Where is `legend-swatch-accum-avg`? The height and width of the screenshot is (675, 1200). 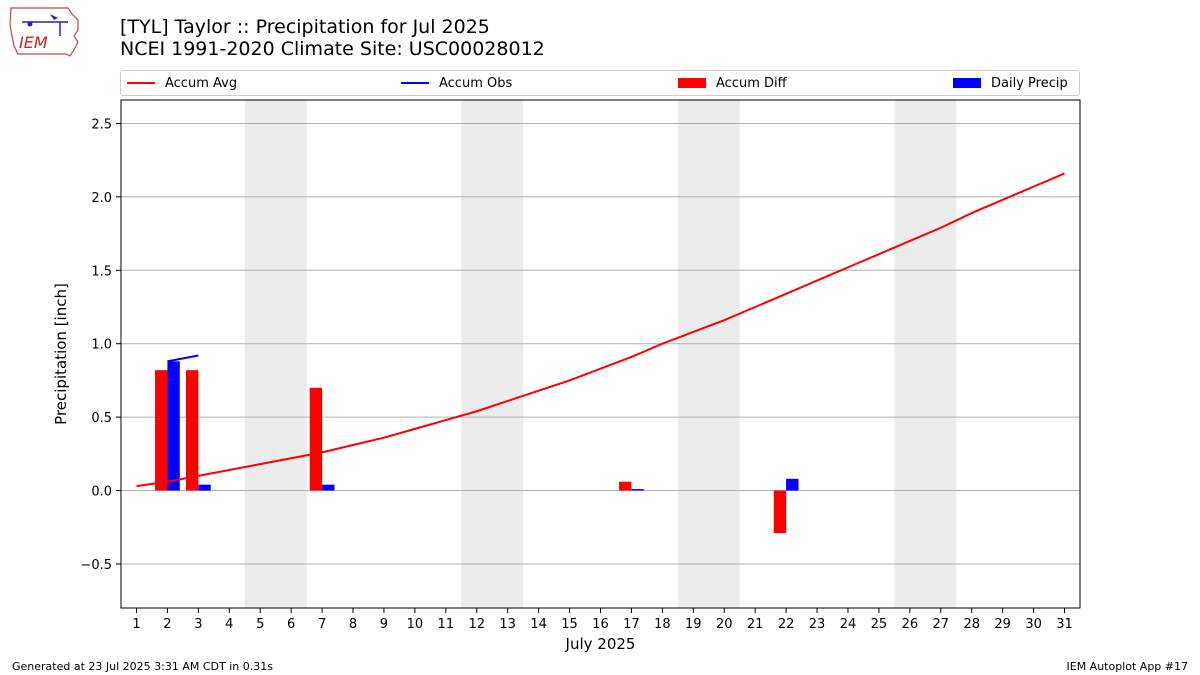
legend-swatch-accum-avg is located at coordinates (141, 83).